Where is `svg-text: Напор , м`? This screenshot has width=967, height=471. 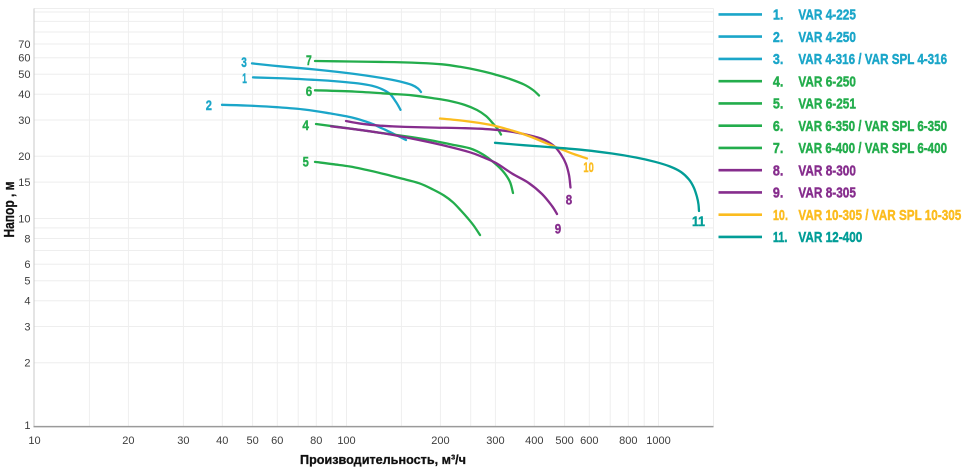 svg-text: Напор , м is located at coordinates (9, 210).